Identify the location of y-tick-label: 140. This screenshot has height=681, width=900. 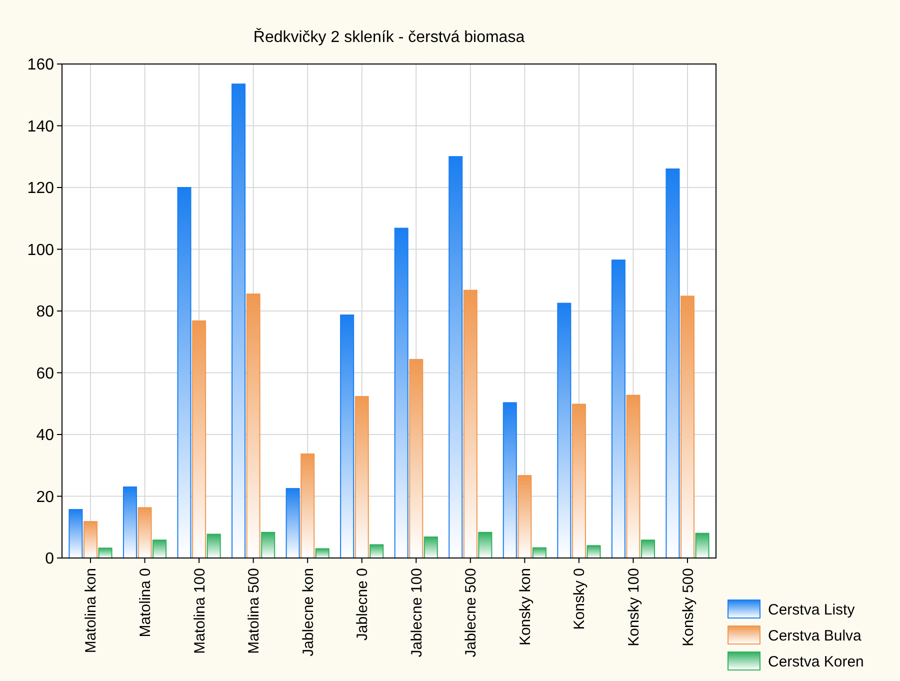
(40, 127).